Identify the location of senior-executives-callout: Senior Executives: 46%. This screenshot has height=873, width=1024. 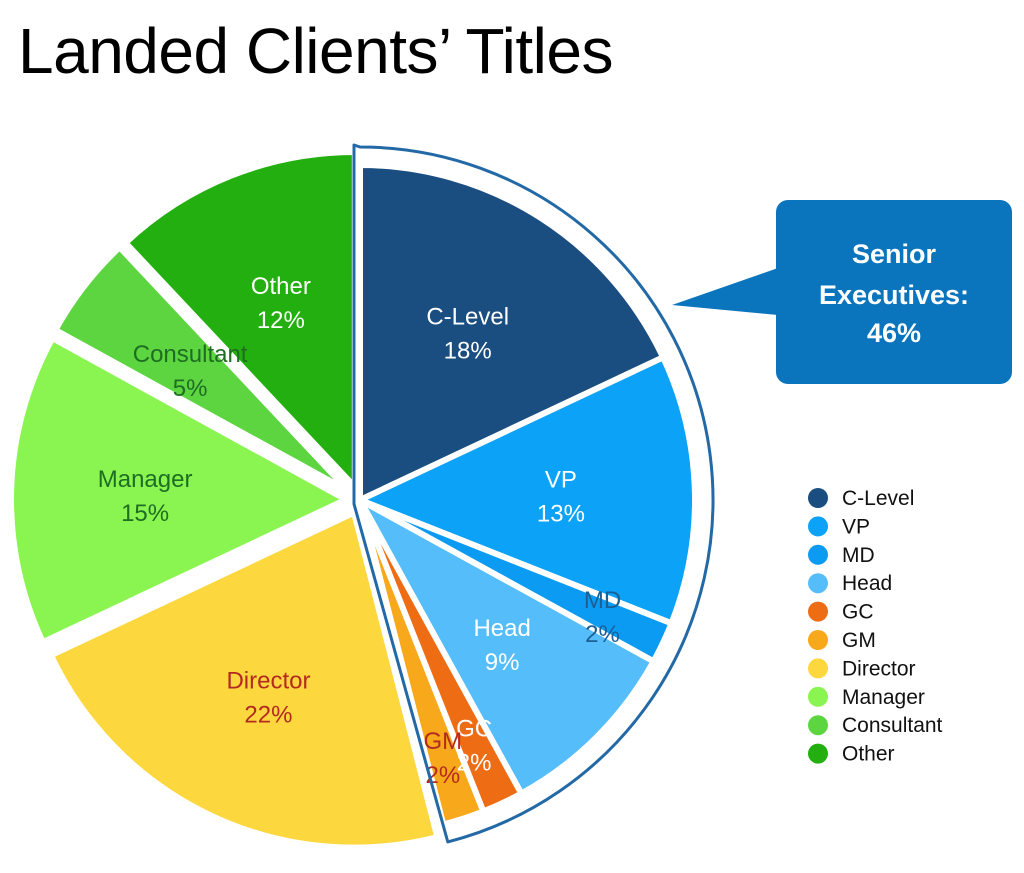
(842, 292).